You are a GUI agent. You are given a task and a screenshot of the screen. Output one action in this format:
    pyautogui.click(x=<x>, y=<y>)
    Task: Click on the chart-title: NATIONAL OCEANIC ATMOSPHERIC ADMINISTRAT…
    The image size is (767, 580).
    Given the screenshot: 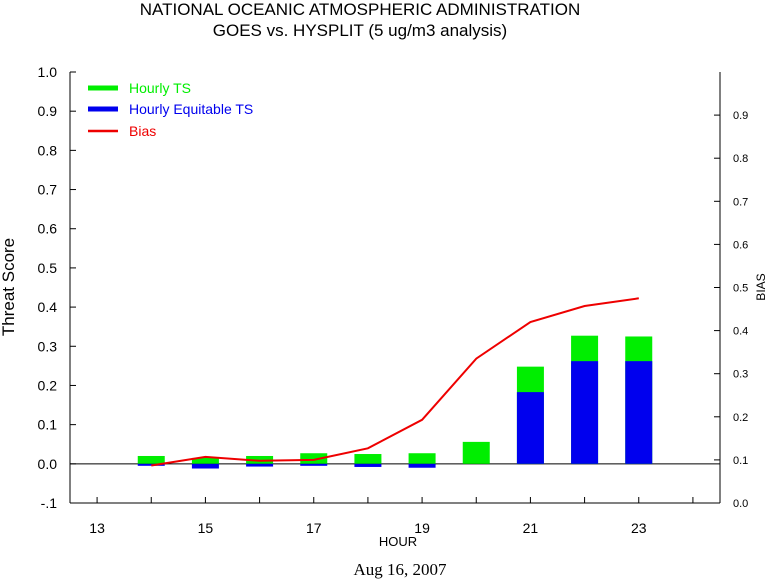 What is the action you would take?
    pyautogui.click(x=360, y=9)
    